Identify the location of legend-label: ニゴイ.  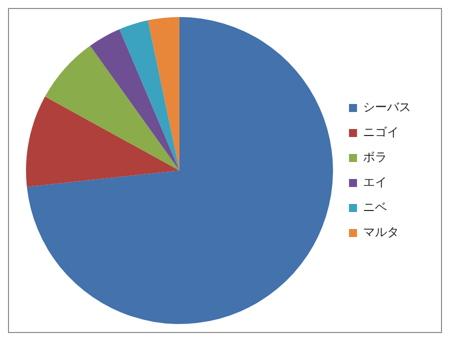
(381, 132).